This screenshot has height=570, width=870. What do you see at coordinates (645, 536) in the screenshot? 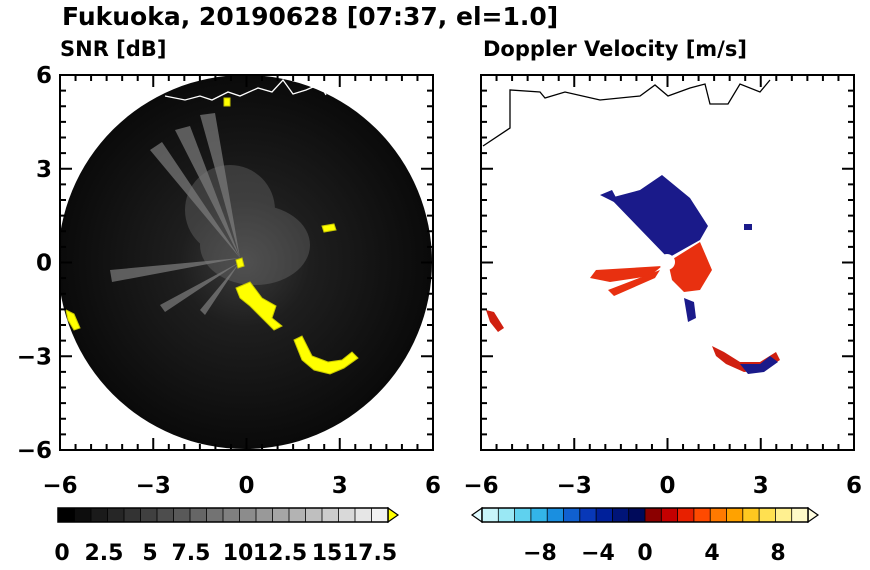
I see `doppler-colorbar: −8 −4 0 4 8` at bounding box center [645, 536].